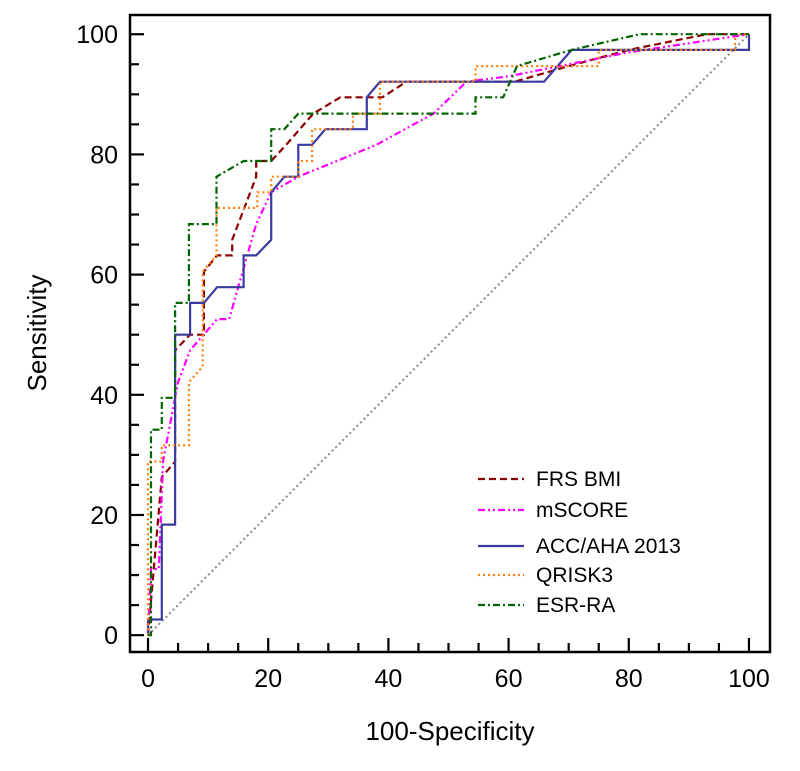 The height and width of the screenshot is (771, 800). I want to click on x-tick-label: 20, so click(268, 679).